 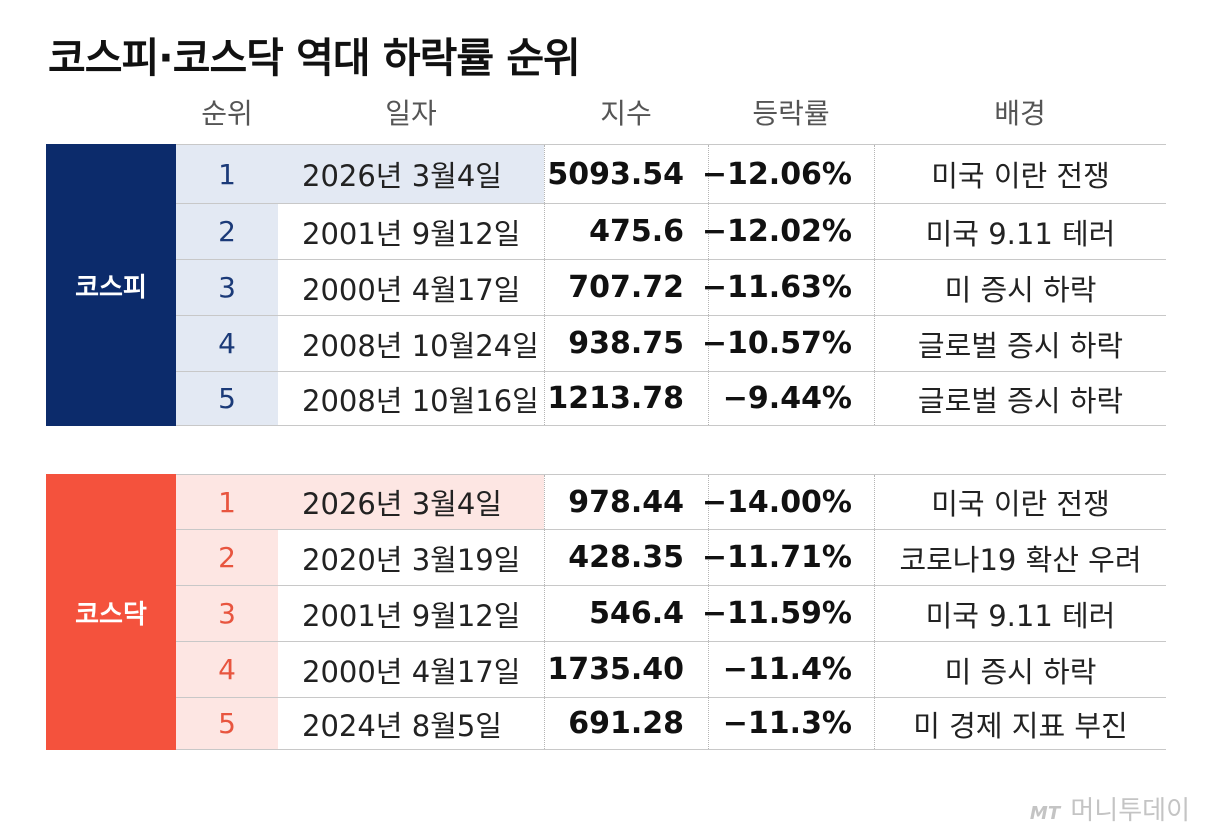 What do you see at coordinates (791, 723) in the screenshot?
I see `change-cell: −11.3%` at bounding box center [791, 723].